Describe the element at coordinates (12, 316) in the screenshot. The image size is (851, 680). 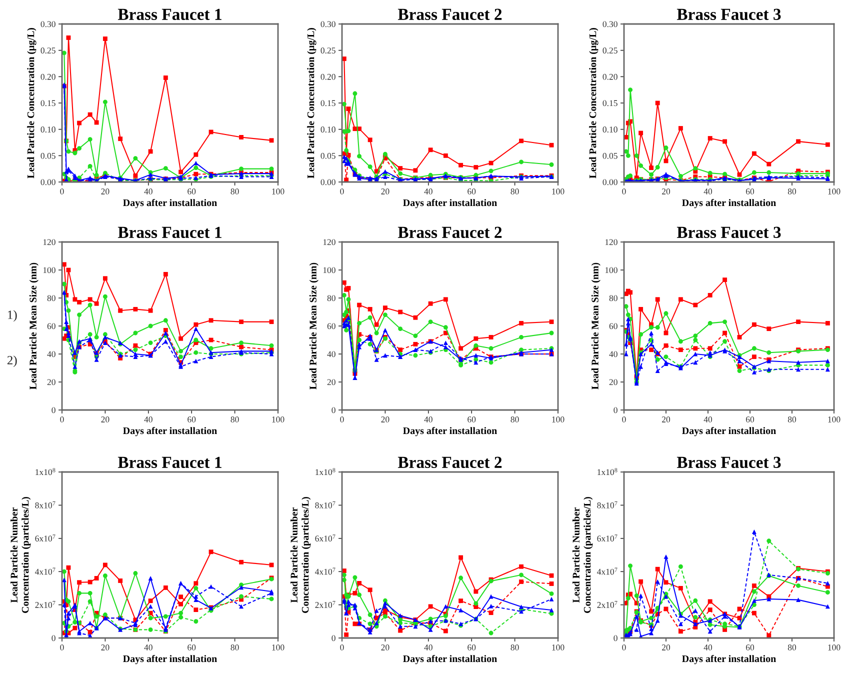
I see `text: 1)` at that location.